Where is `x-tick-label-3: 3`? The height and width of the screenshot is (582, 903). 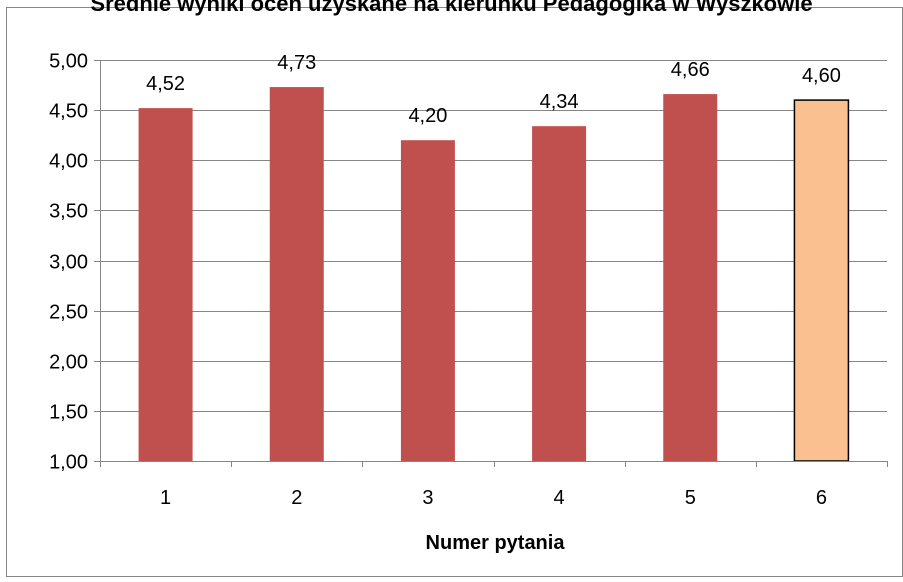 x-tick-label-3: 3 is located at coordinates (427, 498).